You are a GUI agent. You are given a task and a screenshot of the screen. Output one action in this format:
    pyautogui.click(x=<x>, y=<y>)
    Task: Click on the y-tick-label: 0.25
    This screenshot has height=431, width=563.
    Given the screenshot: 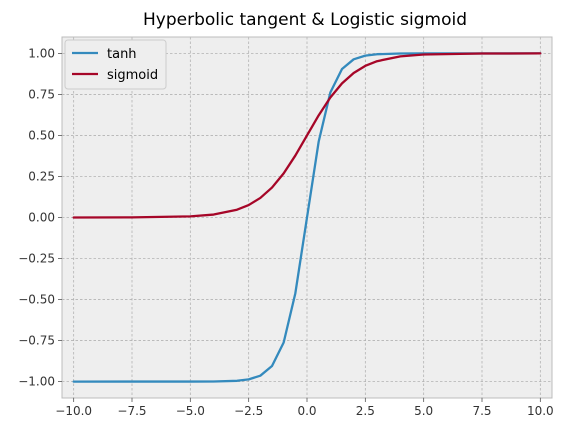 What is the action you would take?
    pyautogui.click(x=41, y=176)
    